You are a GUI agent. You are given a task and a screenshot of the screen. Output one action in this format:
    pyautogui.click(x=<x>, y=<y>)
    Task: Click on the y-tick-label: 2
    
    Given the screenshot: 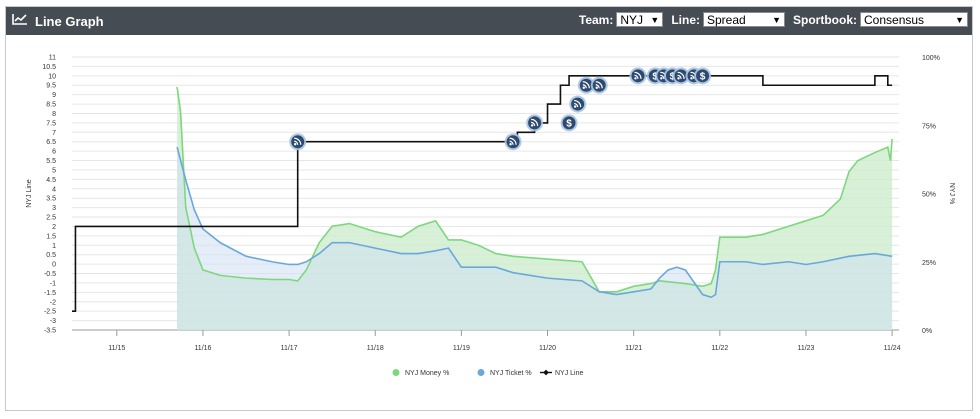 What is the action you would take?
    pyautogui.click(x=54, y=227)
    